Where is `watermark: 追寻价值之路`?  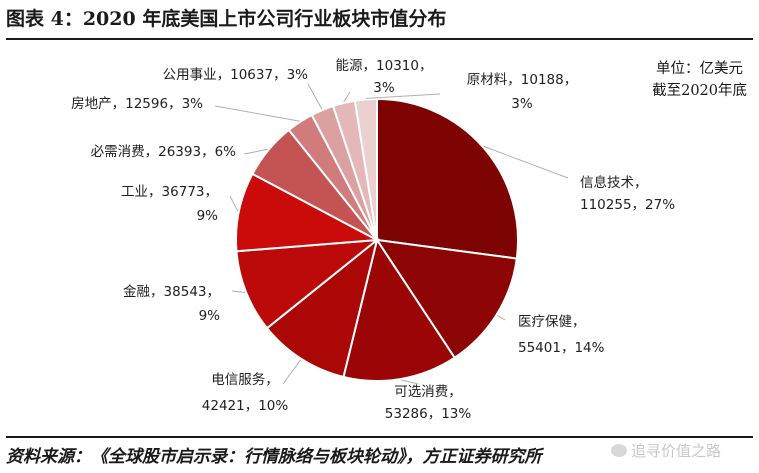 watermark: 追寻价值之路 is located at coordinates (665, 450).